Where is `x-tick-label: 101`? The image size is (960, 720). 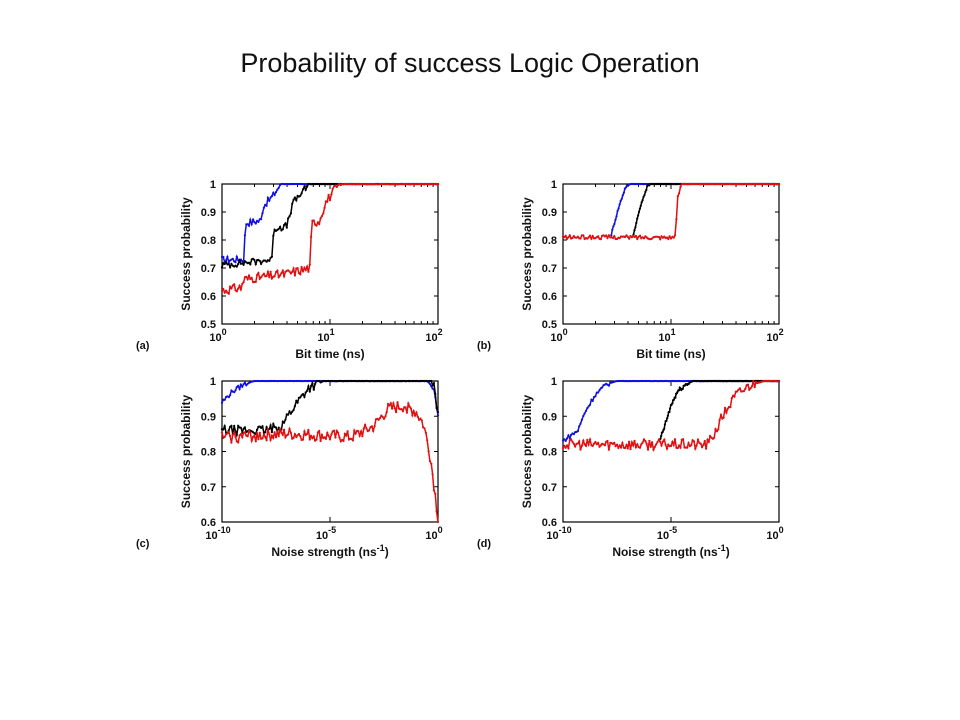 x-tick-label: 101 is located at coordinates (666, 335).